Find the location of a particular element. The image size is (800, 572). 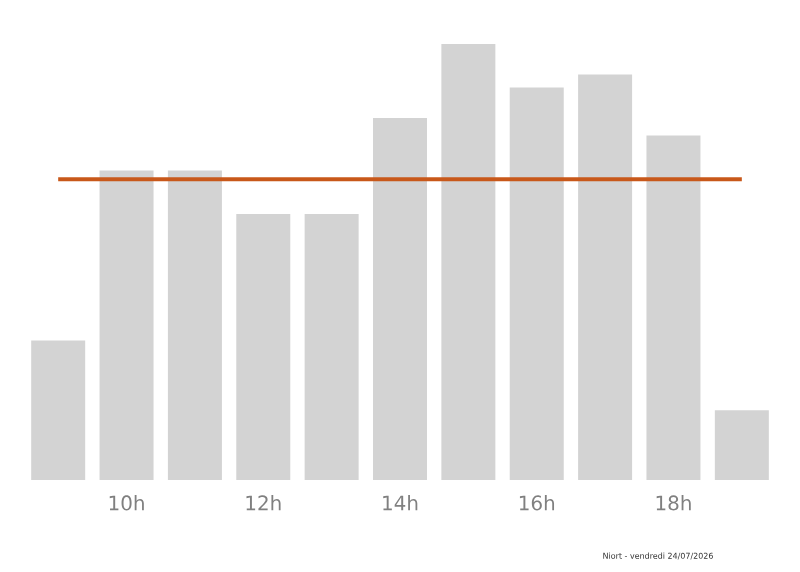

x-tick-label: 14h is located at coordinates (400, 503).